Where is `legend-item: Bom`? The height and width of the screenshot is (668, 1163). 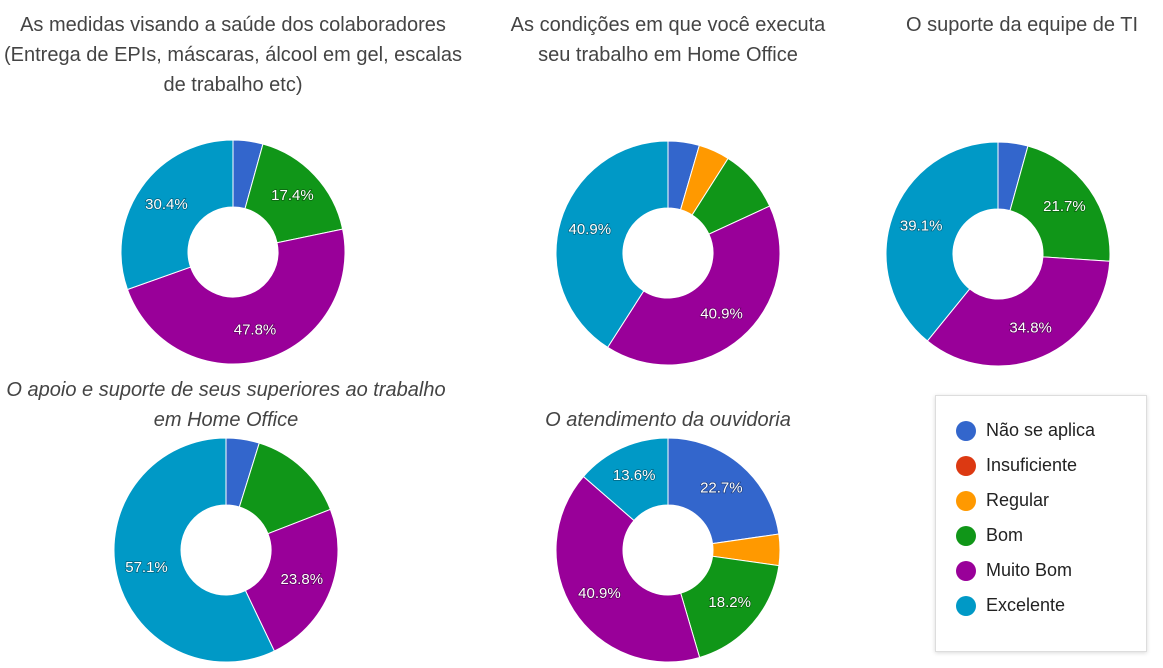
legend-item: Bom is located at coordinates (989, 535).